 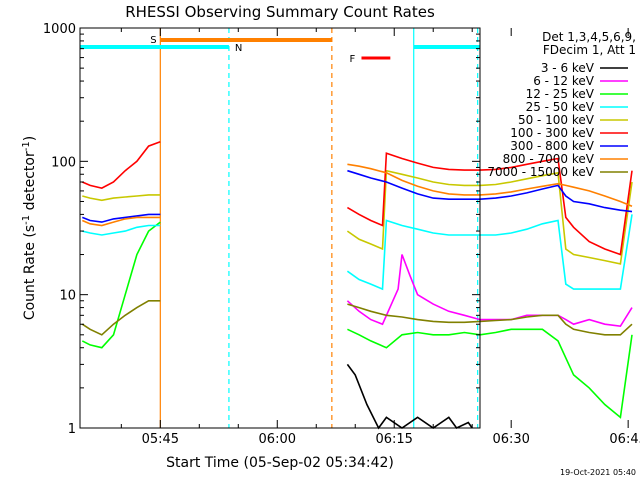 What do you see at coordinates (63, 162) in the screenshot?
I see `y-tick-label: 100` at bounding box center [63, 162].